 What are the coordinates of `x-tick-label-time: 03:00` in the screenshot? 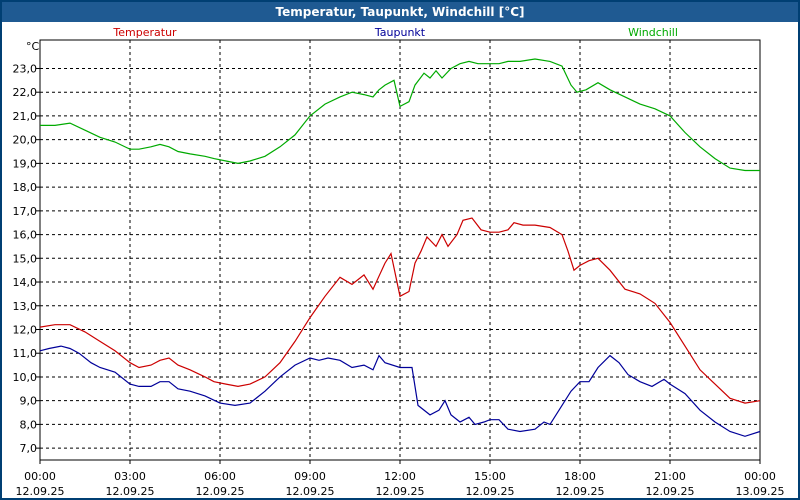 It's located at (130, 476).